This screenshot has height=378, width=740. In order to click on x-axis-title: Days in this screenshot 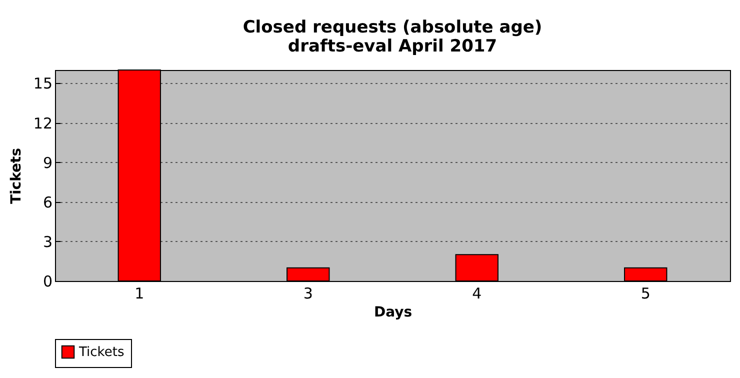, I will do `click(393, 312)`.